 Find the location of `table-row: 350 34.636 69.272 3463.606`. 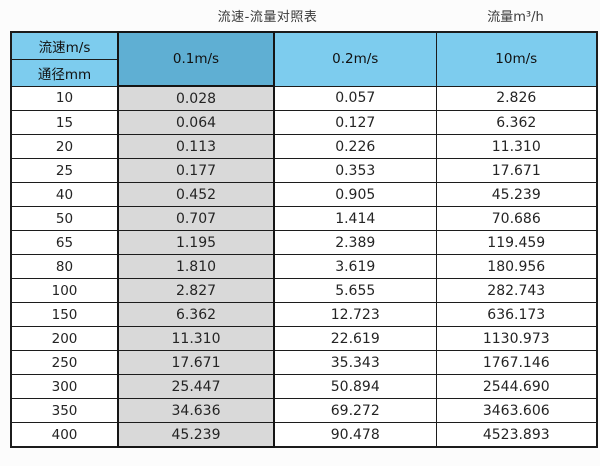

table-row: 350 34.636 69.272 3463.606 is located at coordinates (304, 410).